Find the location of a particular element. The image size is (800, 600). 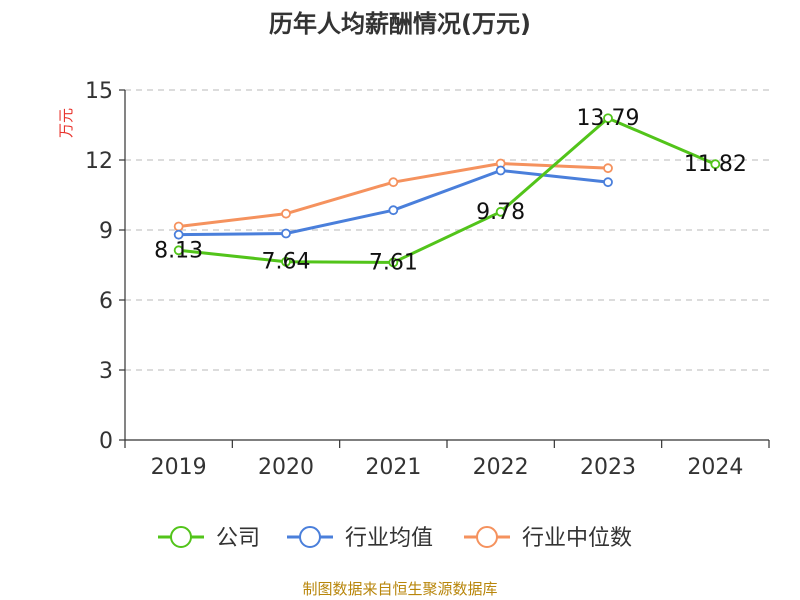

data-label: 7.61 is located at coordinates (393, 262).